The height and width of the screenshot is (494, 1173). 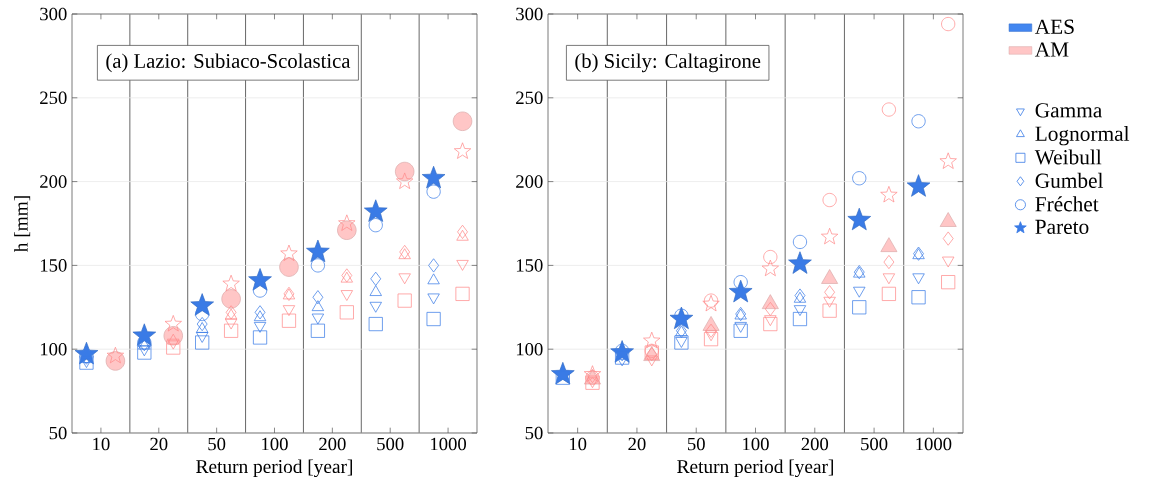 I want to click on text: (a) Lazio: Subiaco-Scolastica, so click(x=228, y=63).